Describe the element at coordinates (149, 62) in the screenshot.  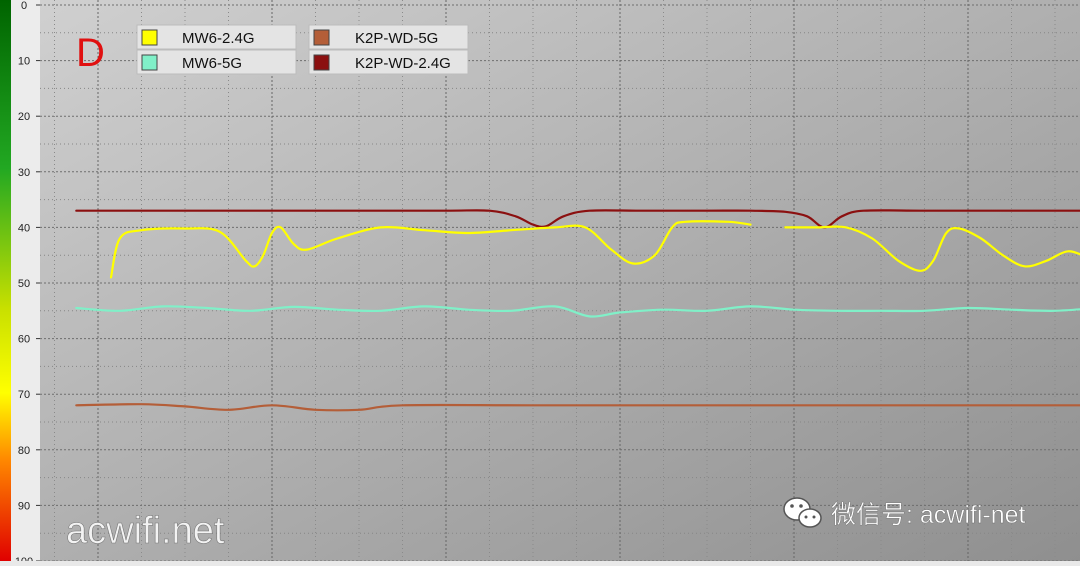
I see `legend-swatch-mw6-5g` at that location.